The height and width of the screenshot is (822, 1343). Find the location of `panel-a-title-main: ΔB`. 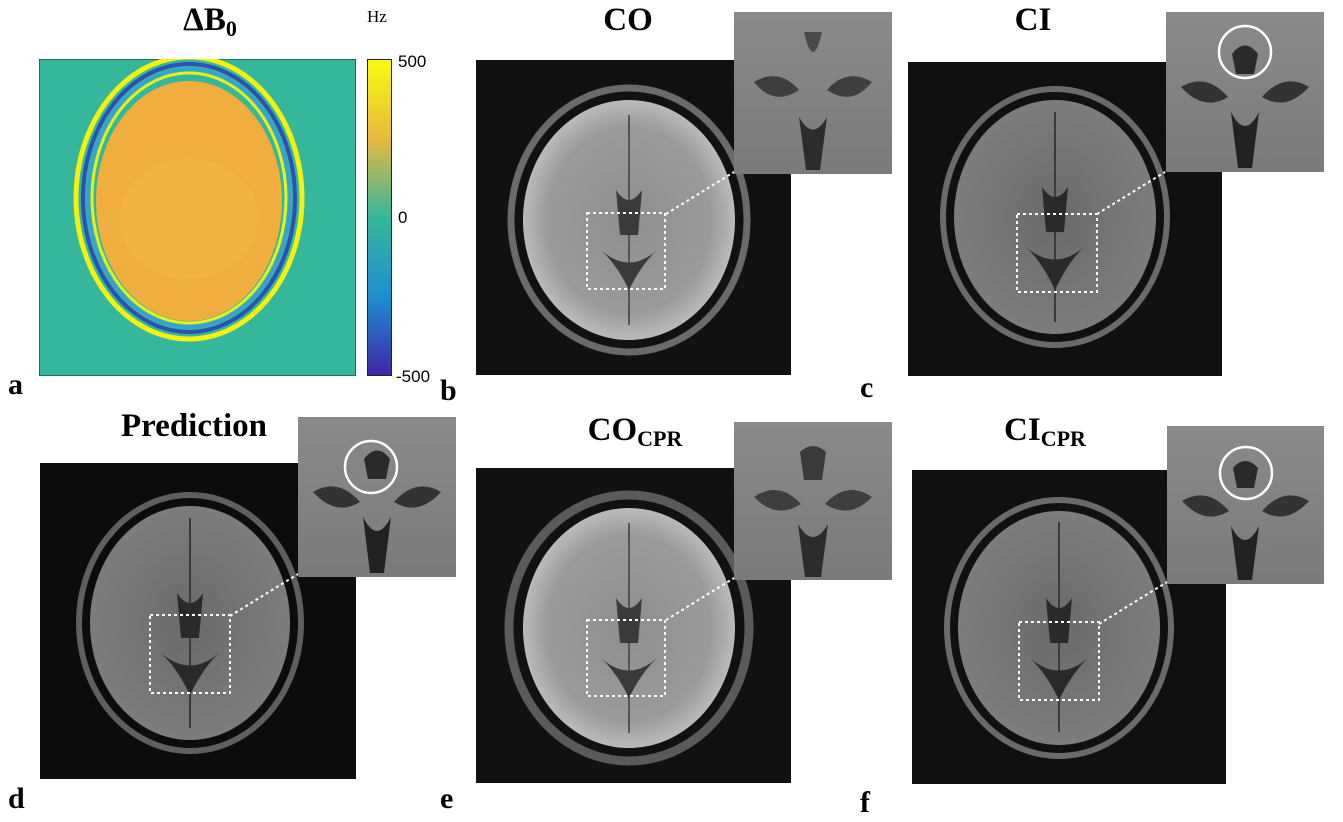

panel-a-title-main: ΔB is located at coordinates (204, 20).